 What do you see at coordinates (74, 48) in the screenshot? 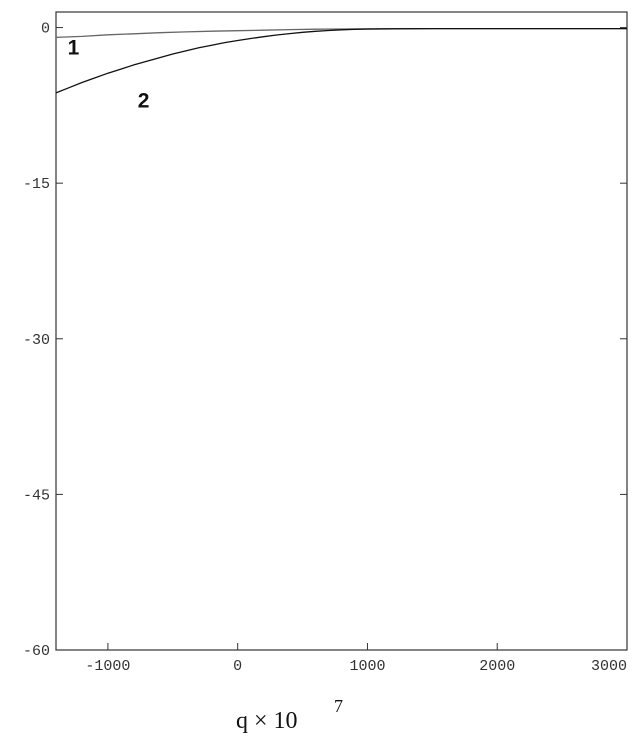
I see `series-1-label: 1` at bounding box center [74, 48].